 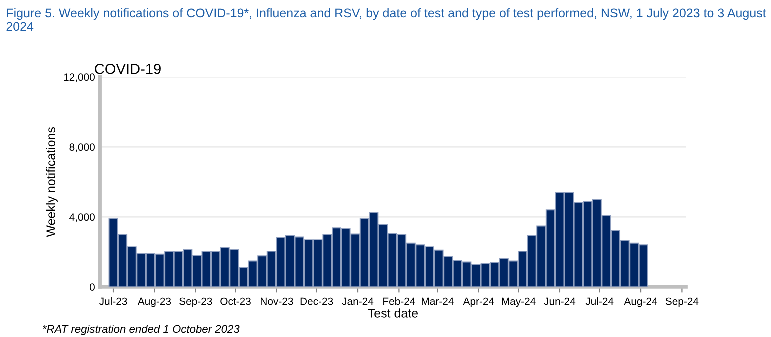 I want to click on x-tick-label: Sep-23, so click(x=196, y=303).